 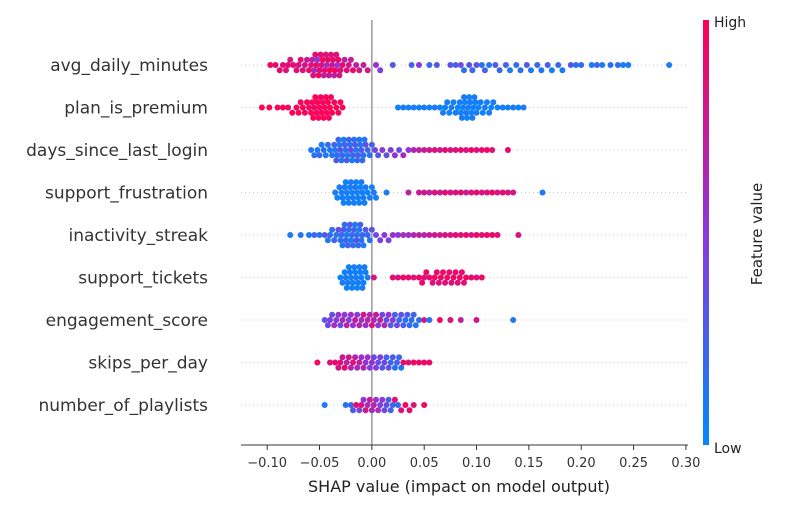 I want to click on feature-label-plan-is-premium: plan_is_premium, so click(x=136, y=109).